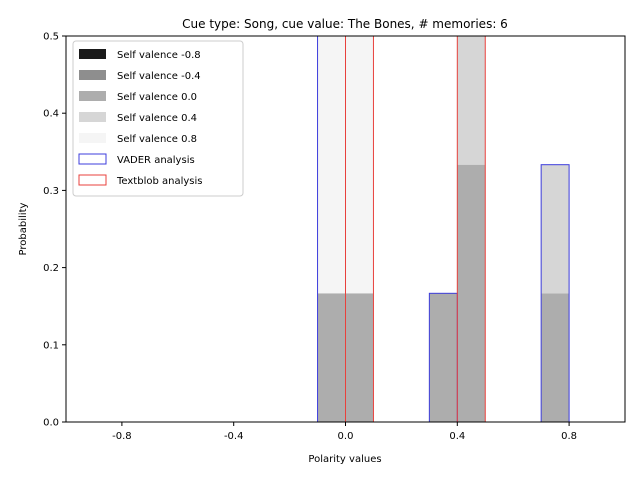  What do you see at coordinates (457, 436) in the screenshot?
I see `x-tick-label-3: 0.4` at bounding box center [457, 436].